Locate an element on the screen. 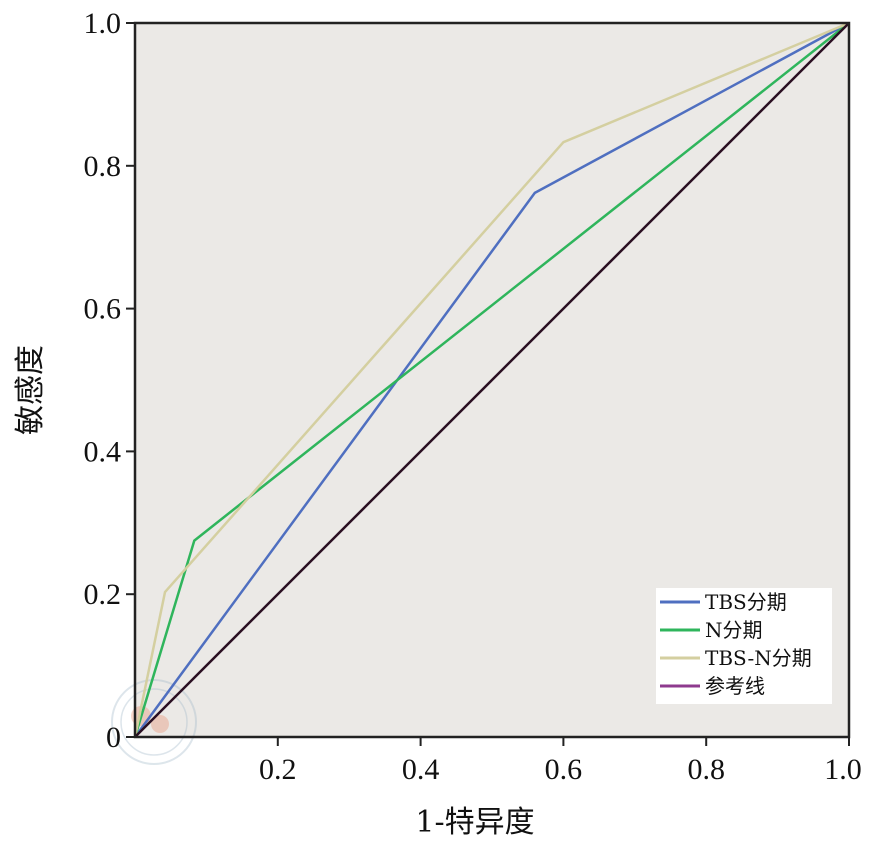  y-tick-label: 0.2 is located at coordinates (103, 594).